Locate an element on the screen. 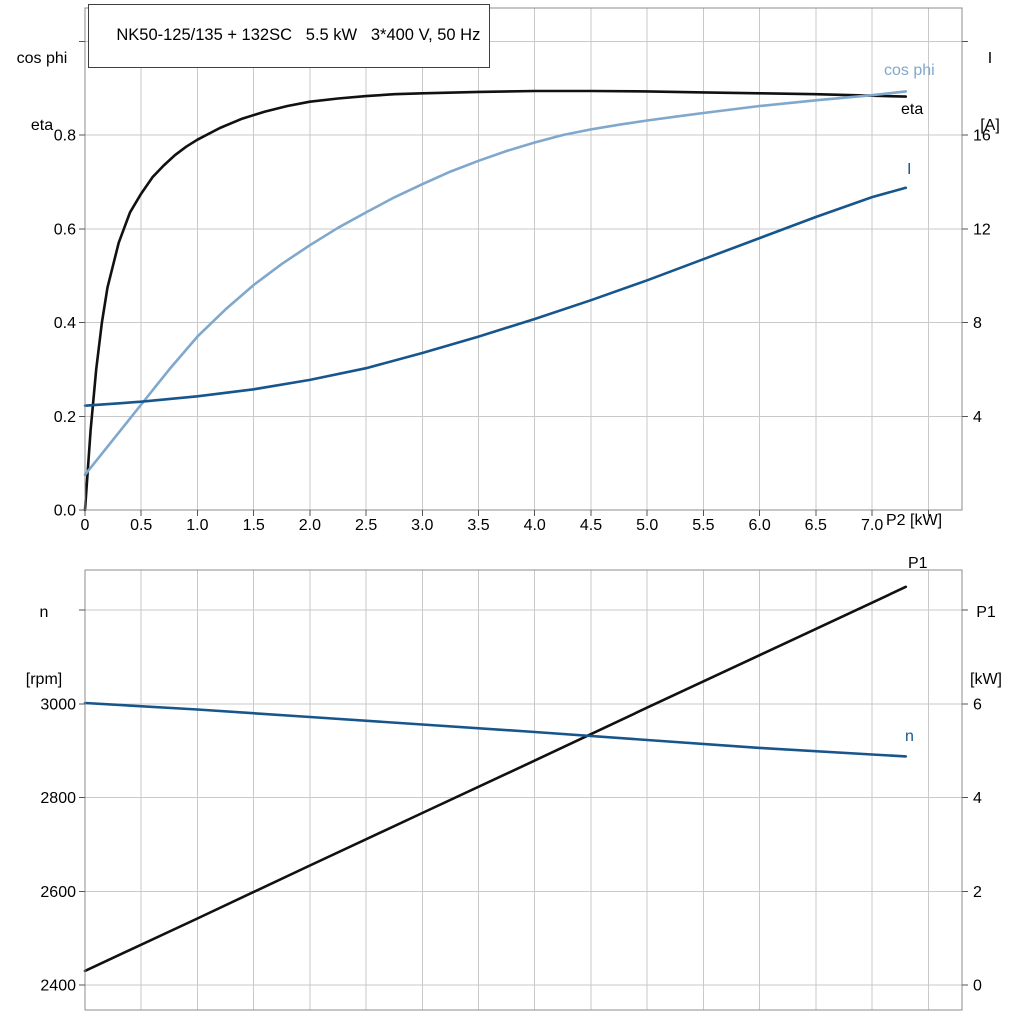  top-left-axis-title: cos phi eta is located at coordinates (42, 92).